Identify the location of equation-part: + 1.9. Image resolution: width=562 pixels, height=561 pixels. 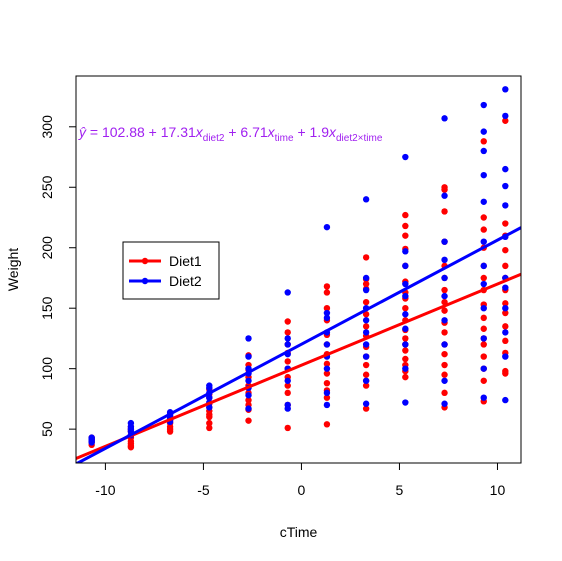
(312, 132).